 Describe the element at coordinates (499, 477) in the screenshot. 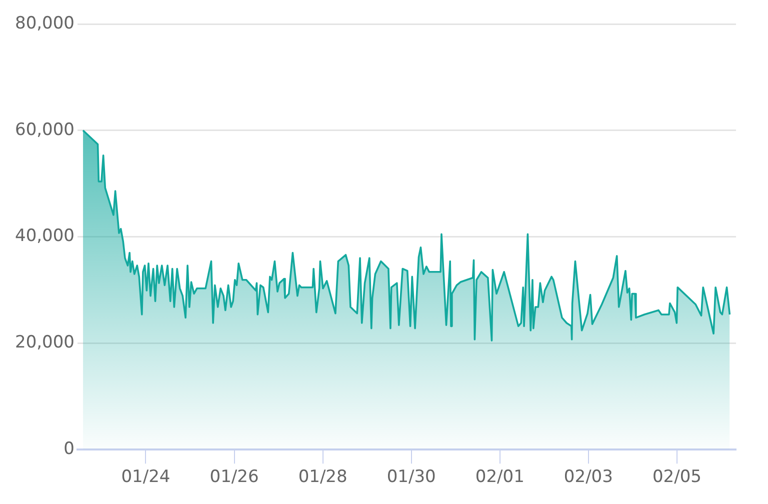

I see `x-tick-label: 02/01` at that location.